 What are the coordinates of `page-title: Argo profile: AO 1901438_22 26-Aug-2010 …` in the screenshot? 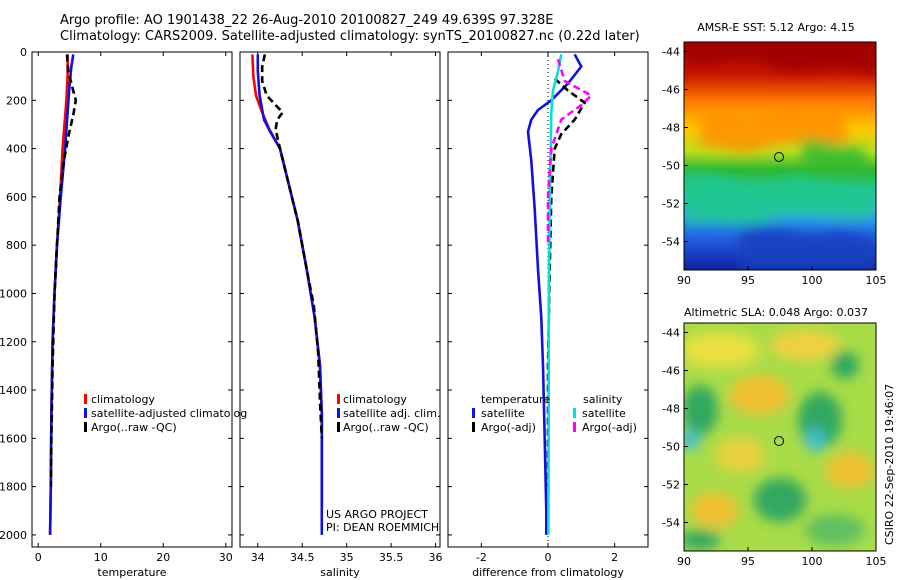 It's located at (350, 29).